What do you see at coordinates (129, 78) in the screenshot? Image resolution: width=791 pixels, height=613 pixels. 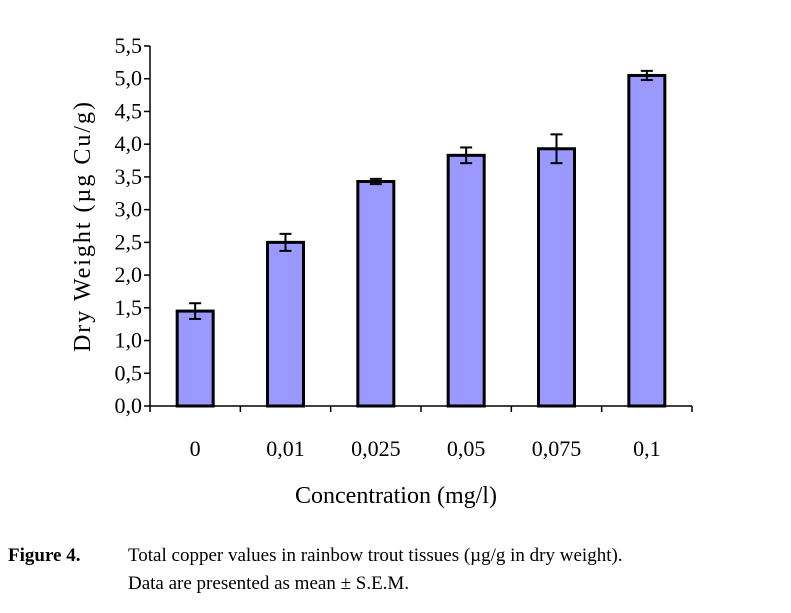 I see `y-tick-label: 5,0` at bounding box center [129, 78].